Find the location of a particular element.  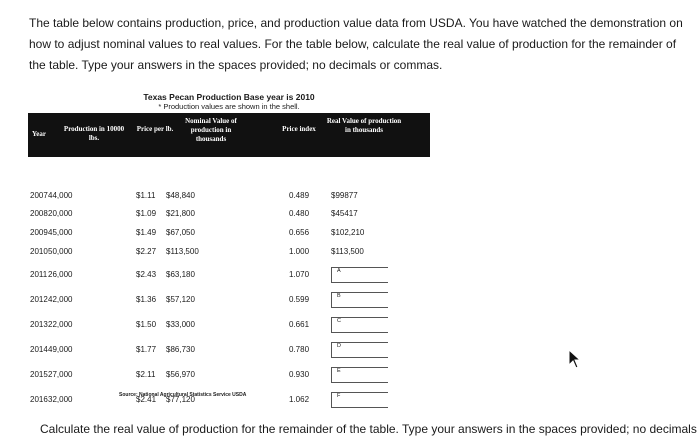

cell-real: $99877 is located at coordinates (344, 195).